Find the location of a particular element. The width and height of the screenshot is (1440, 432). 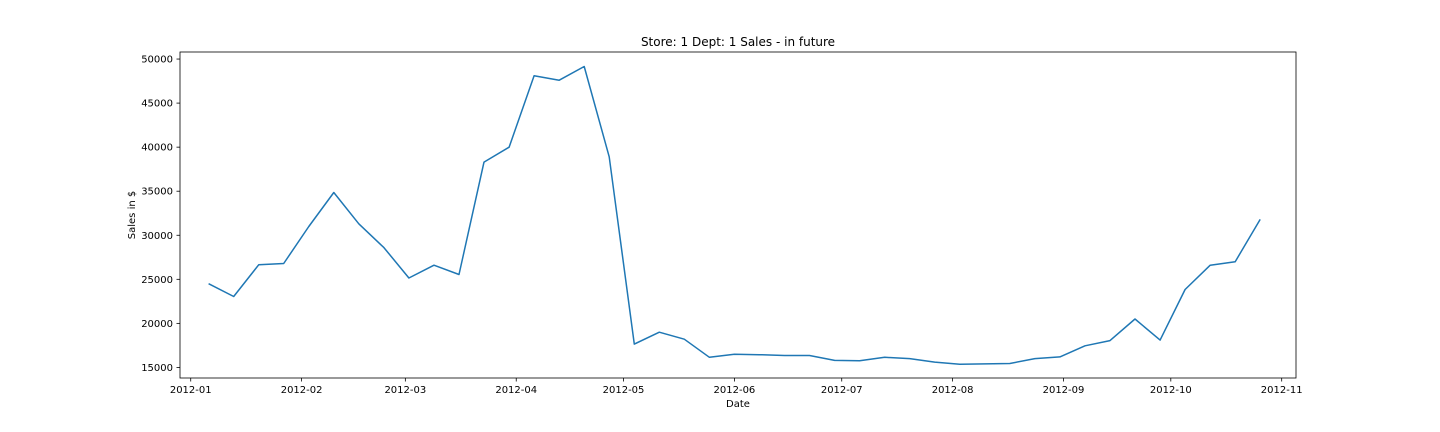

x-tick-label: 2012-11 is located at coordinates (1282, 390).